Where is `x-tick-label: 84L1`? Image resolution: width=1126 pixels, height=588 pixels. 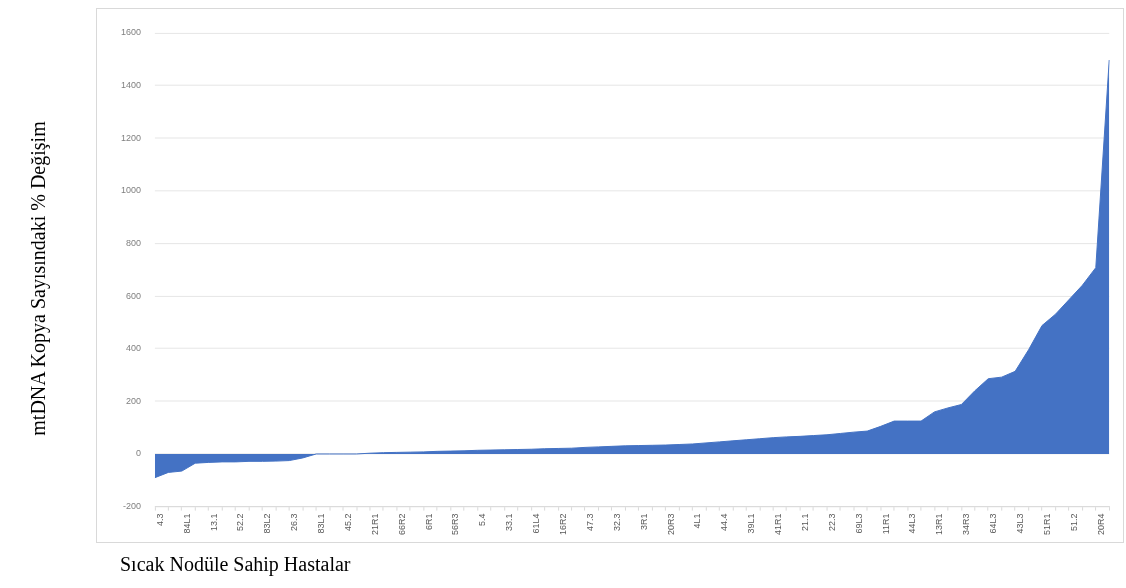 x-tick-label: 84L1 is located at coordinates (186, 523).